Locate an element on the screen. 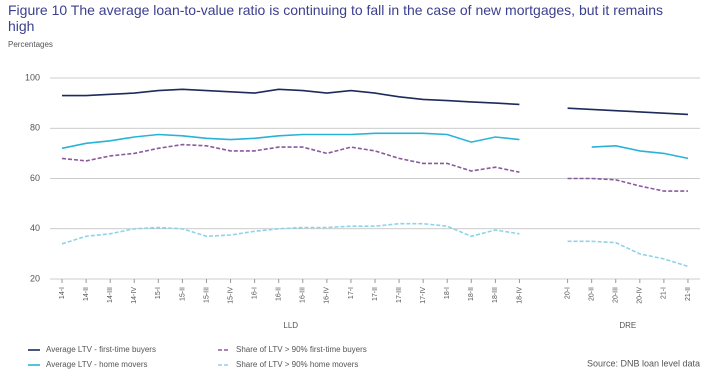 The image size is (711, 379). x-tick-label: 20-III is located at coordinates (616, 295).